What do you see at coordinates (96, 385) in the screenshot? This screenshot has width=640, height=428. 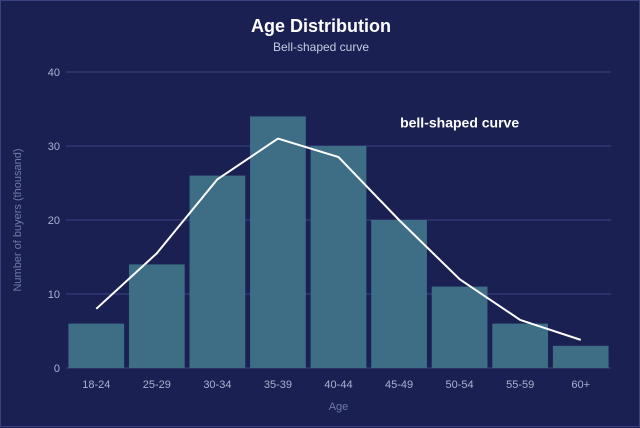 I see `x-tick-label: 18-24` at bounding box center [96, 385].